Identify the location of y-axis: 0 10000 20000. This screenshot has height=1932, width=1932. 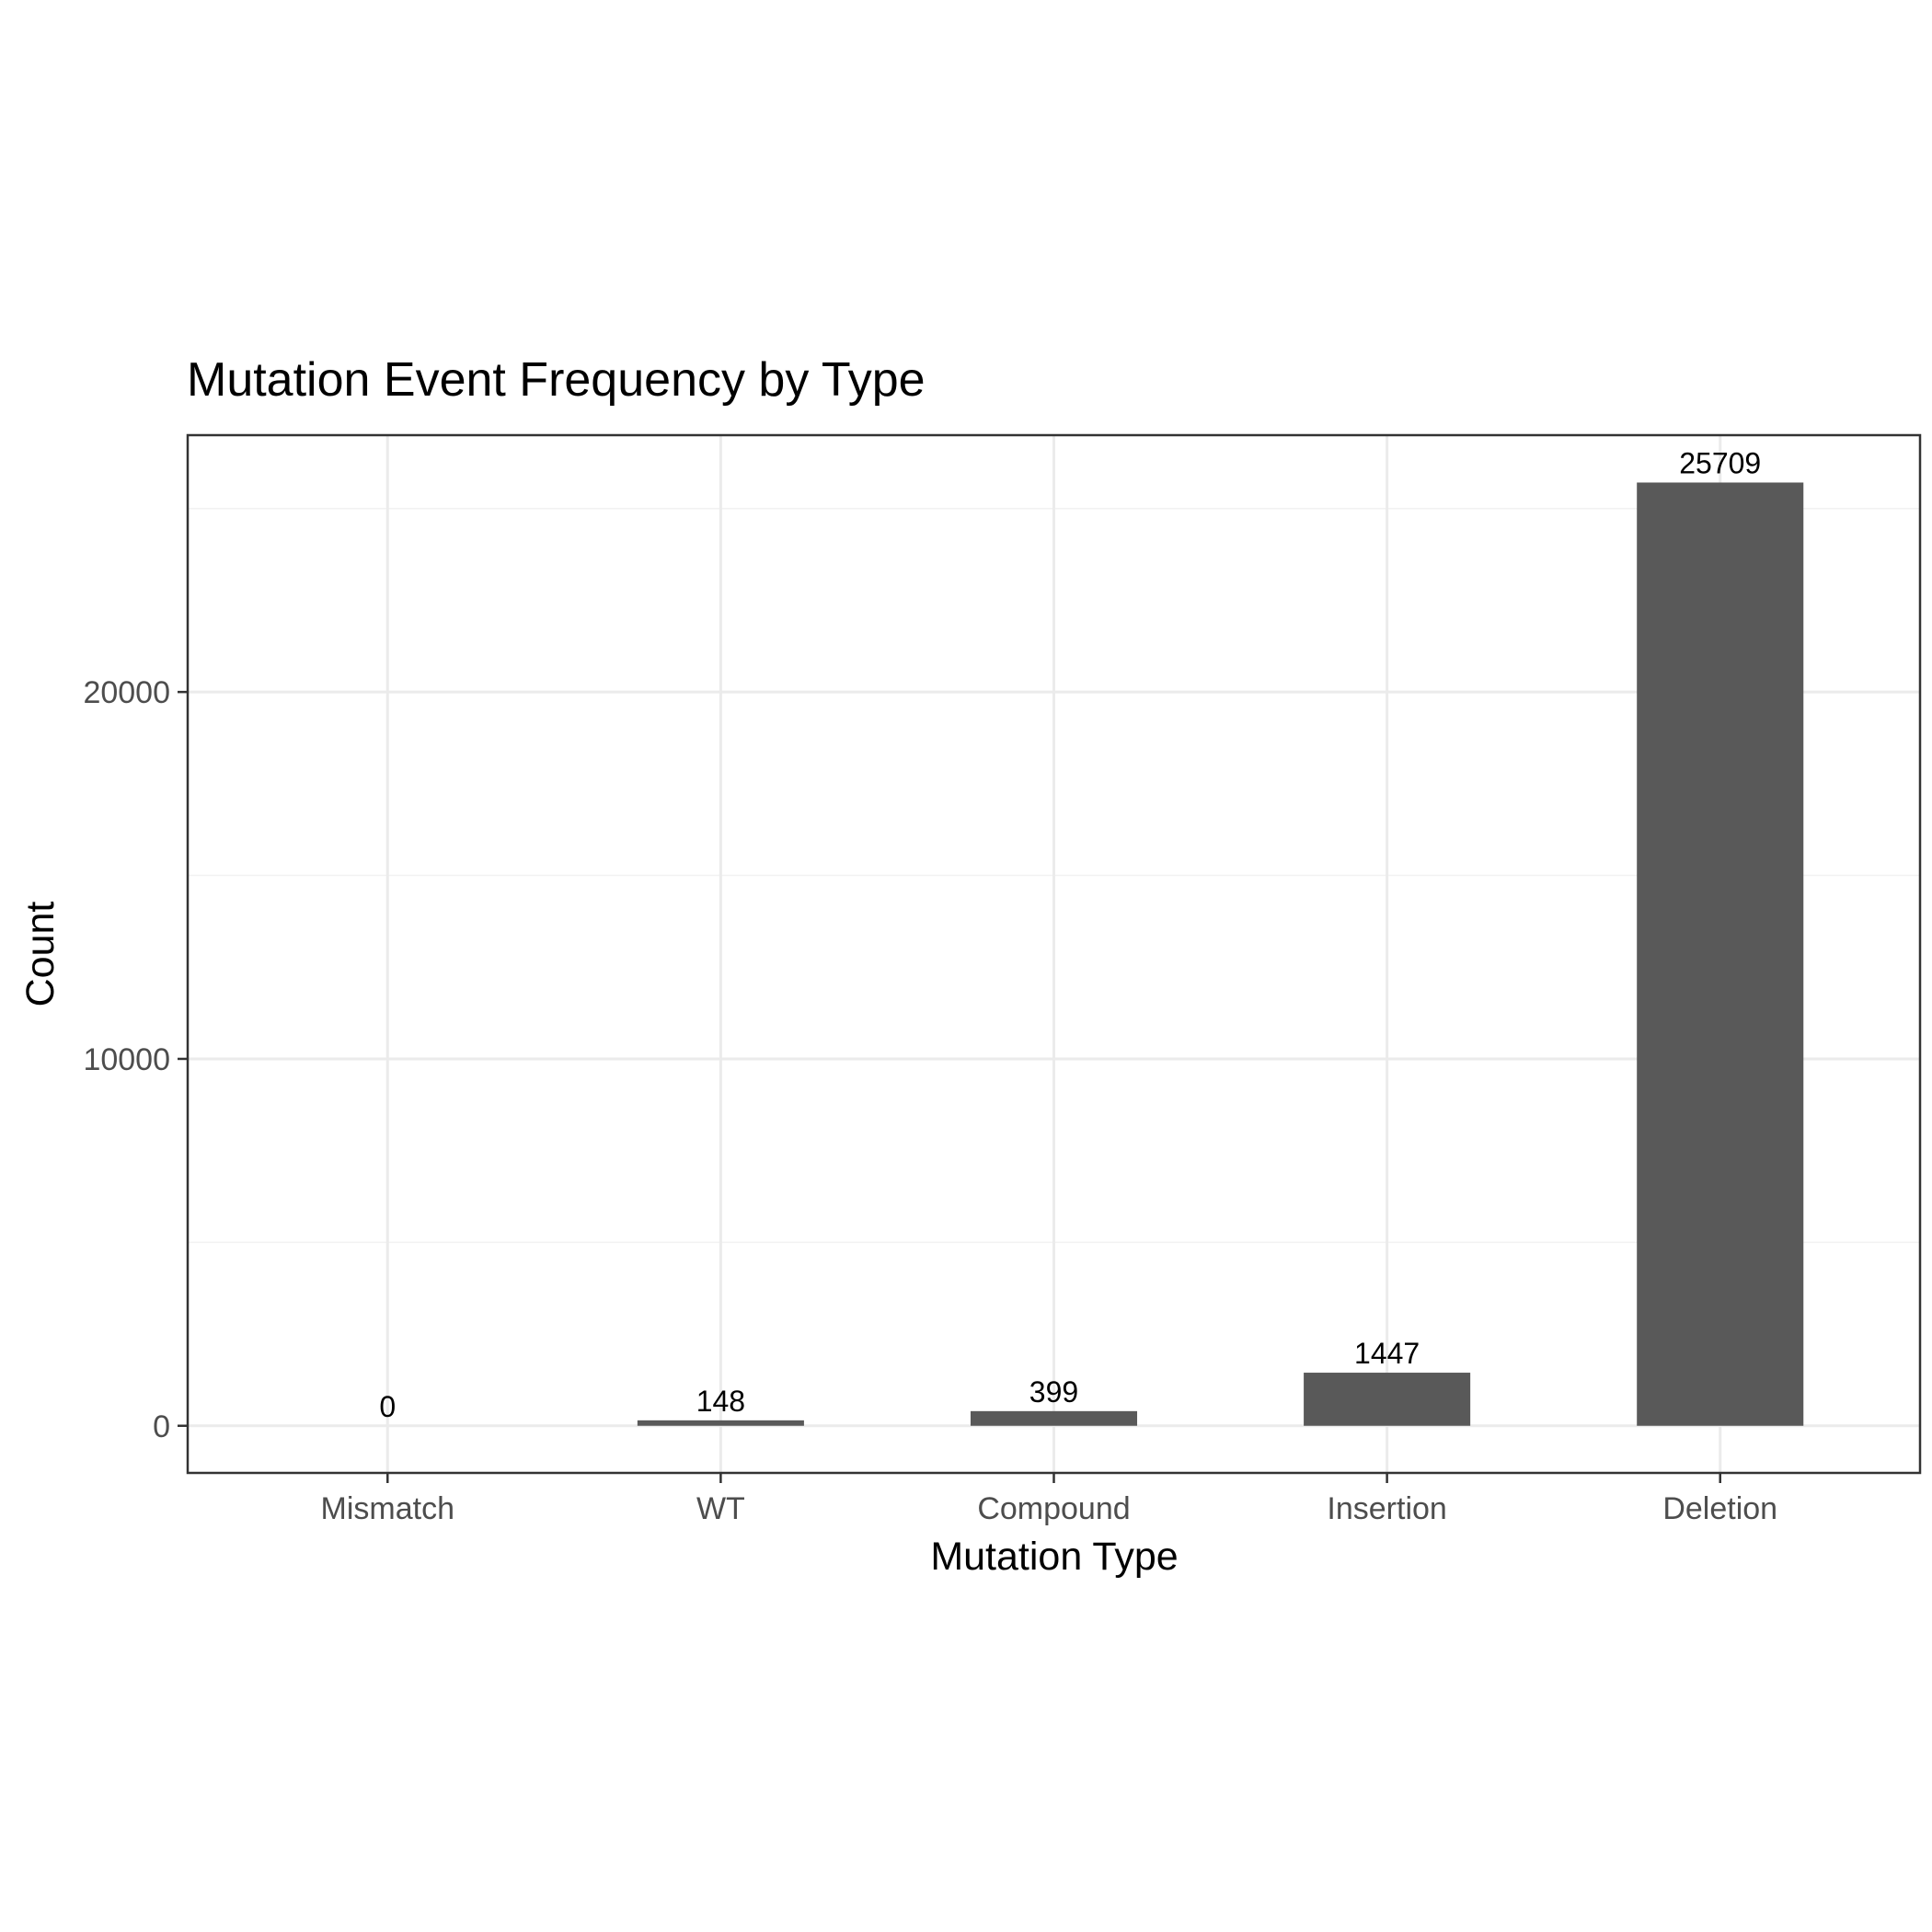
(135, 1059).